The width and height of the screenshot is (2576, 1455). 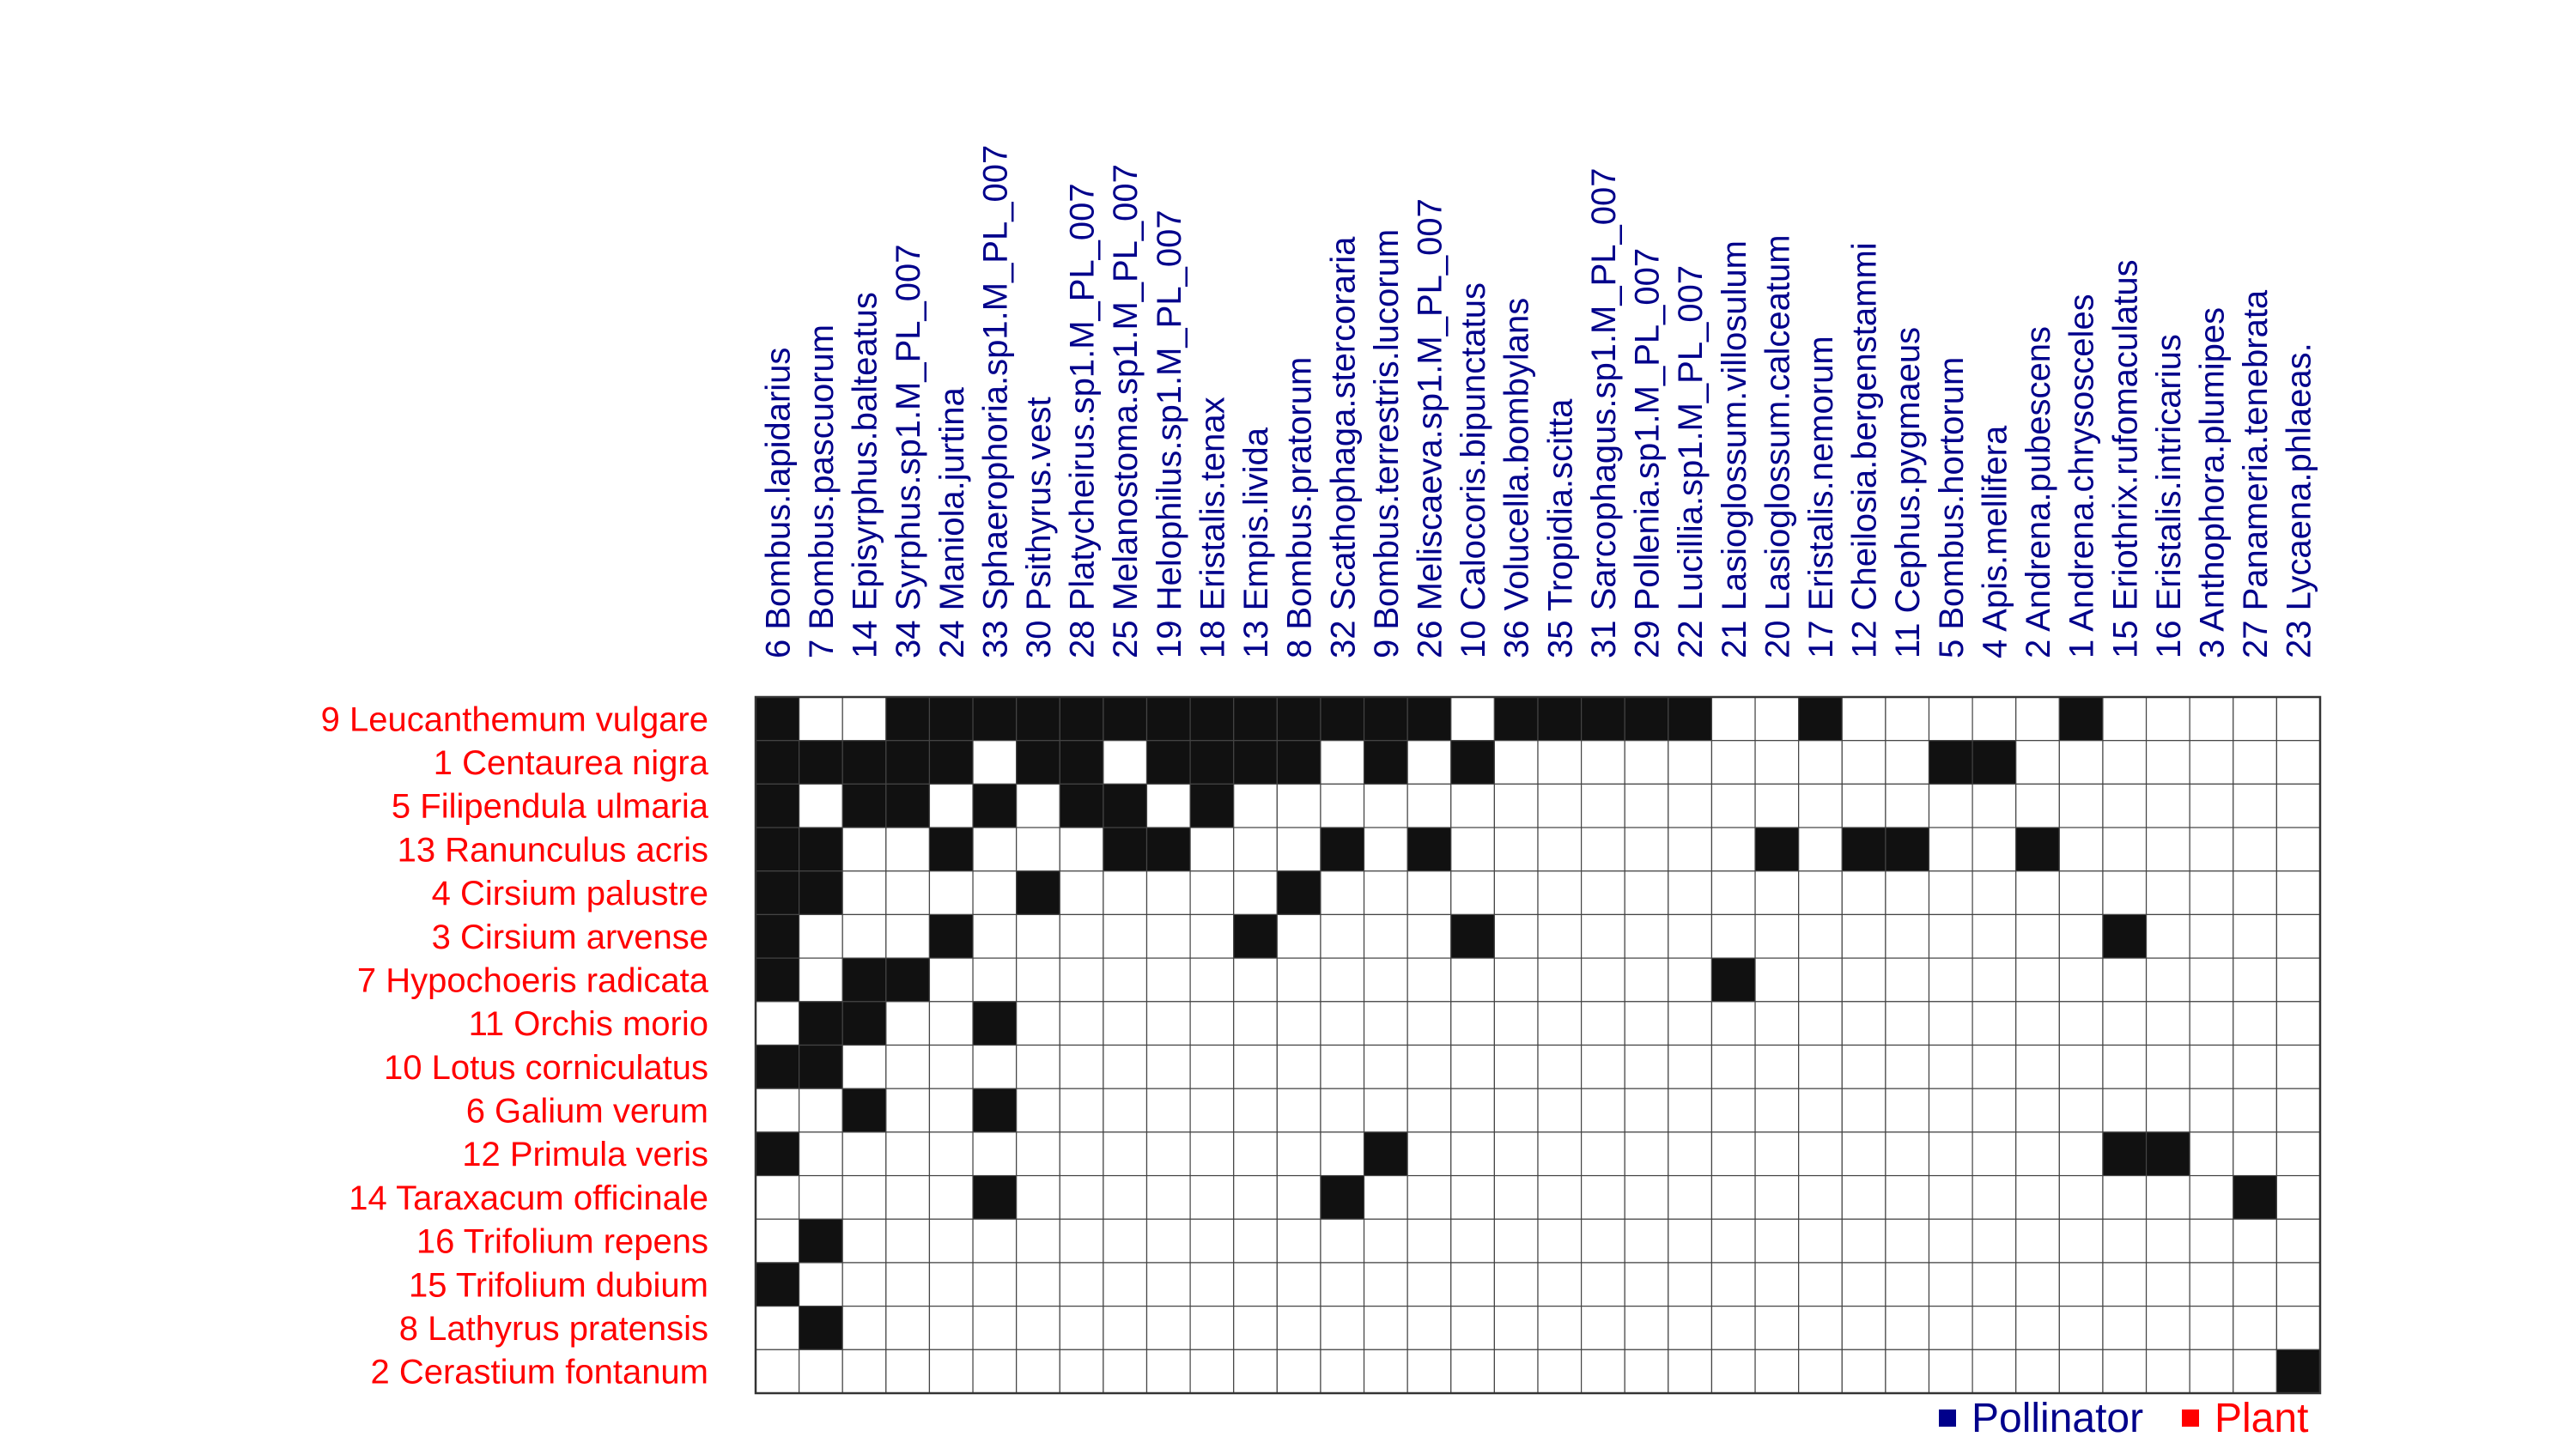 I want to click on pollinator-label-18-eristalis-tenax: 18 Eristalis.tenax, so click(x=1213, y=527).